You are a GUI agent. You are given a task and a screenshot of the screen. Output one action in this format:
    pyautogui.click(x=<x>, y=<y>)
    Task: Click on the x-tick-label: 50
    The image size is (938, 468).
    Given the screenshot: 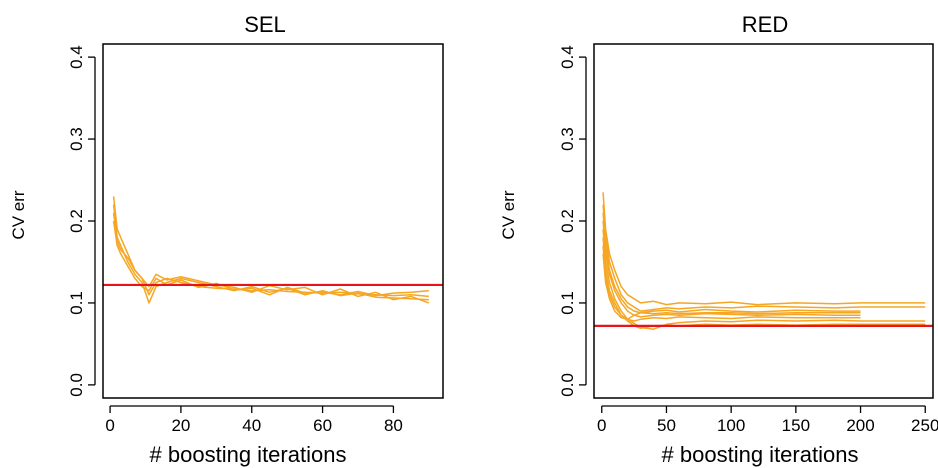 What is the action you would take?
    pyautogui.click(x=666, y=425)
    